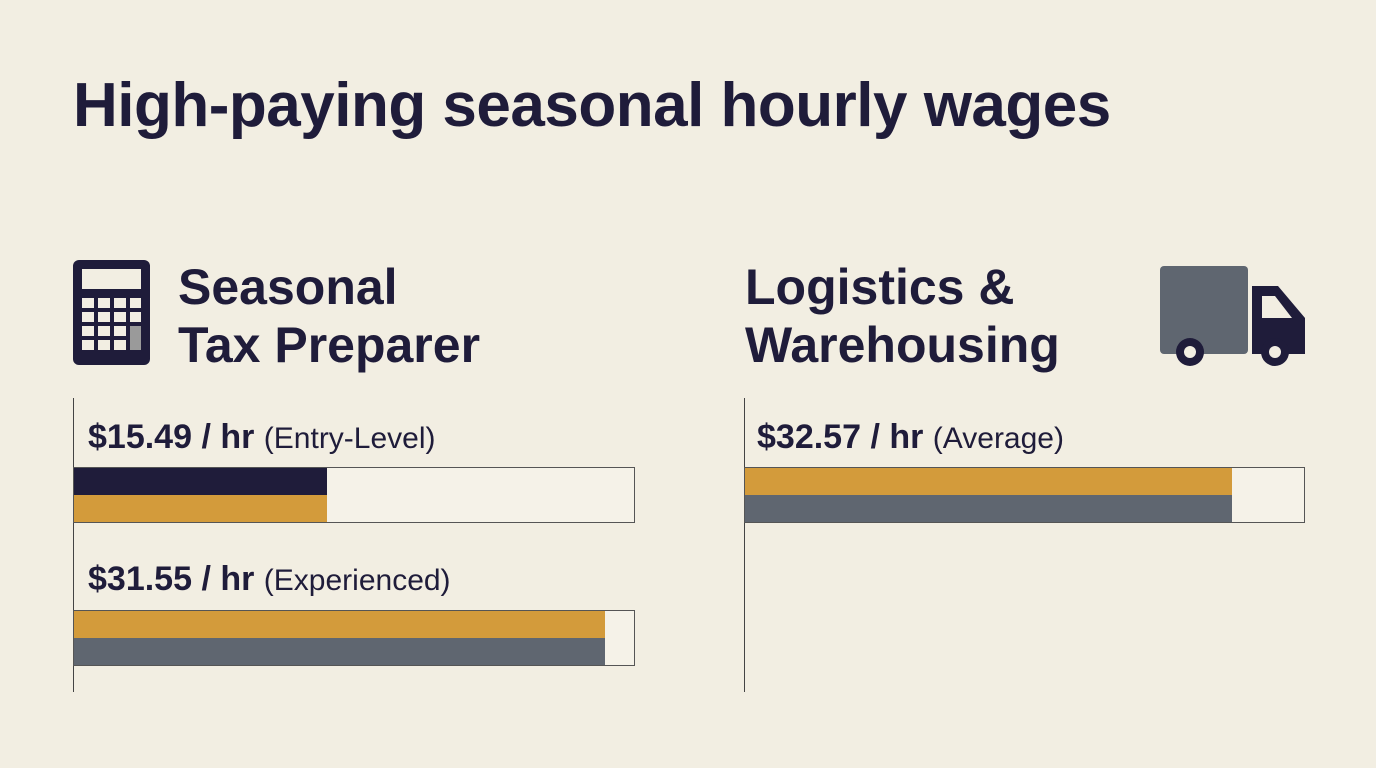 The image size is (1376, 768). What do you see at coordinates (171, 437) in the screenshot?
I see `wage-rate: $15.49 / hr` at bounding box center [171, 437].